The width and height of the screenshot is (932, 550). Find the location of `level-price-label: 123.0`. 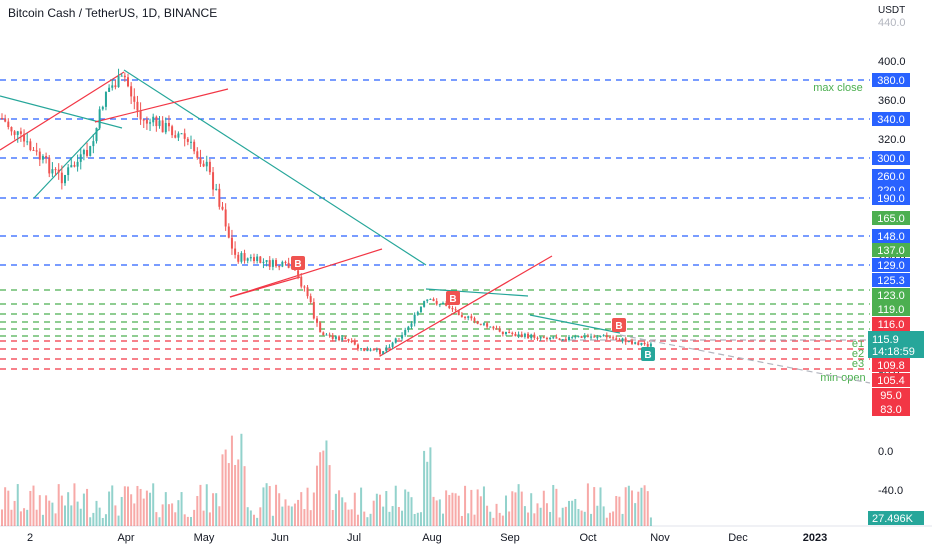

level-price-label: 123.0 is located at coordinates (891, 296).